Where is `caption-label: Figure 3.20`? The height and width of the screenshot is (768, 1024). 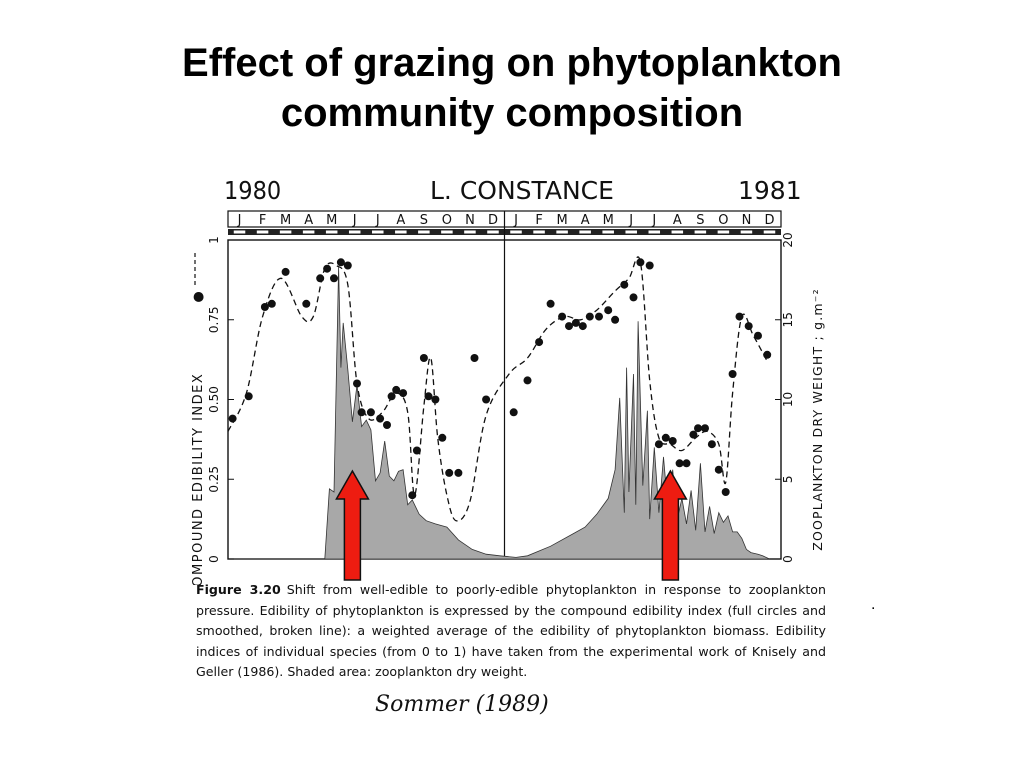
caption-label: Figure 3.20 is located at coordinates (238, 589).